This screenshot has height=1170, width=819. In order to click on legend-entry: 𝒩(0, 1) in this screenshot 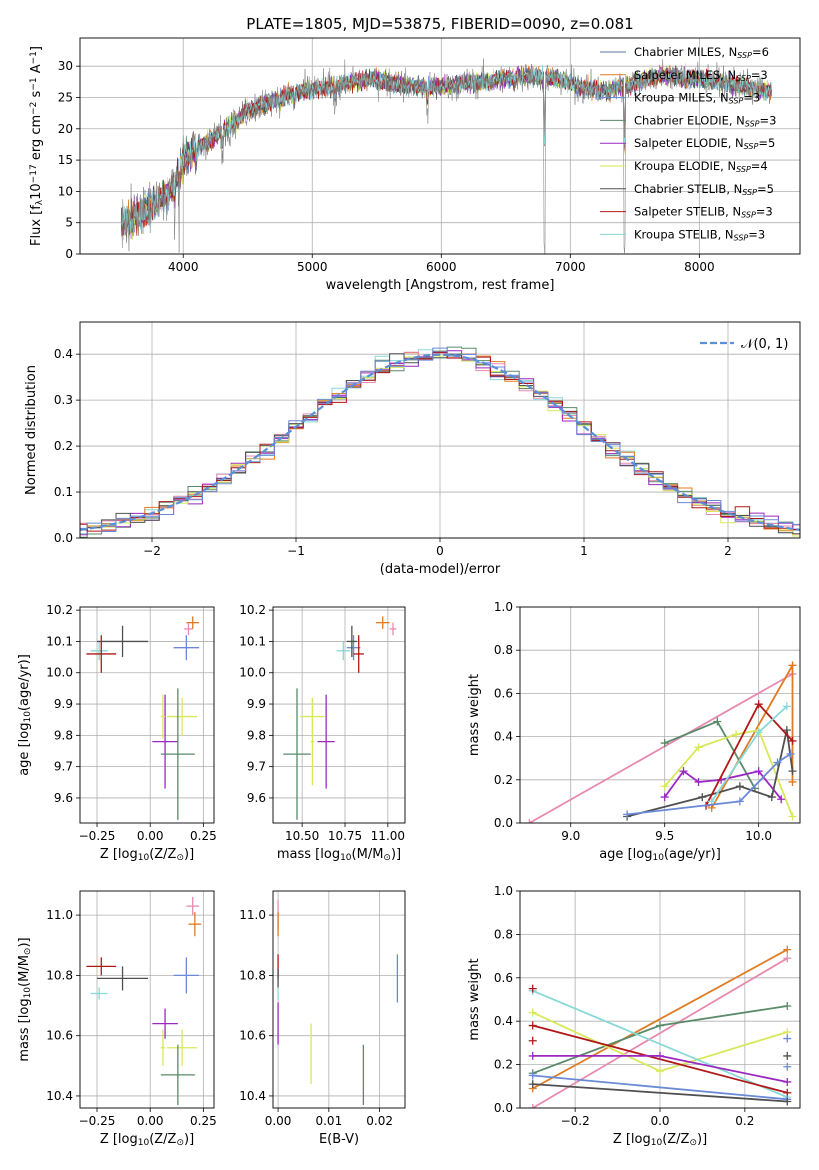, I will do `click(764, 344)`.